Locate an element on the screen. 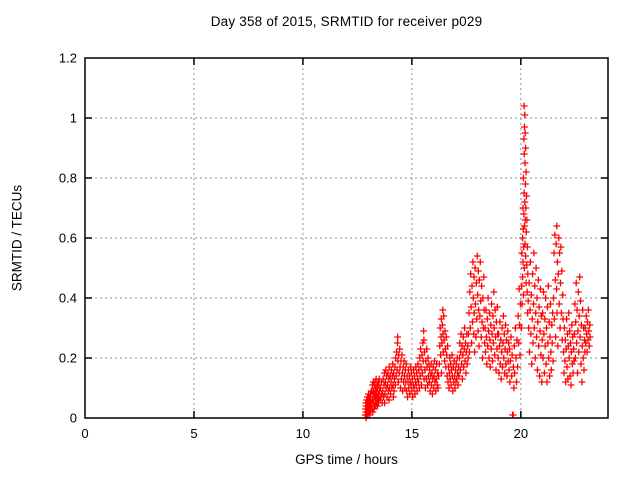  y-tick-label: 0 is located at coordinates (73, 418).